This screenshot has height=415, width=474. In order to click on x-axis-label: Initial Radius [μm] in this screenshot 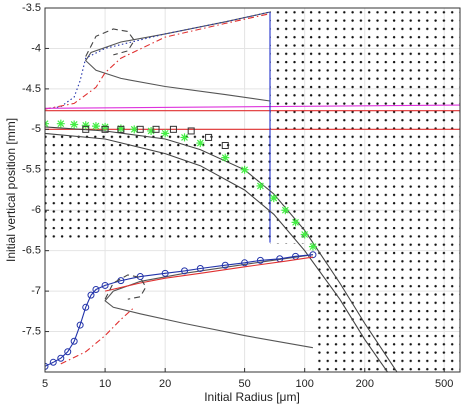, I will do `click(252, 397)`.